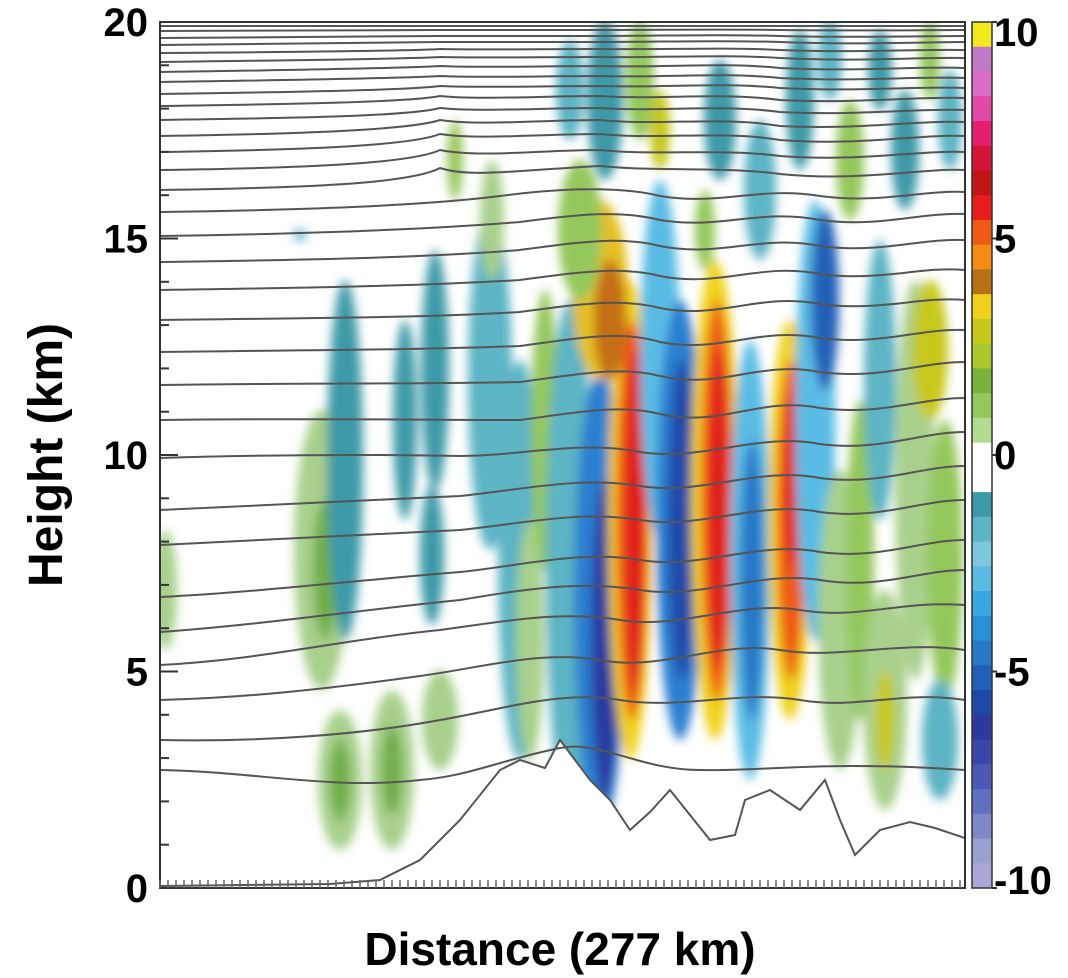  Describe the element at coordinates (46, 455) in the screenshot. I see `y-axis-title: Height (km)` at that location.